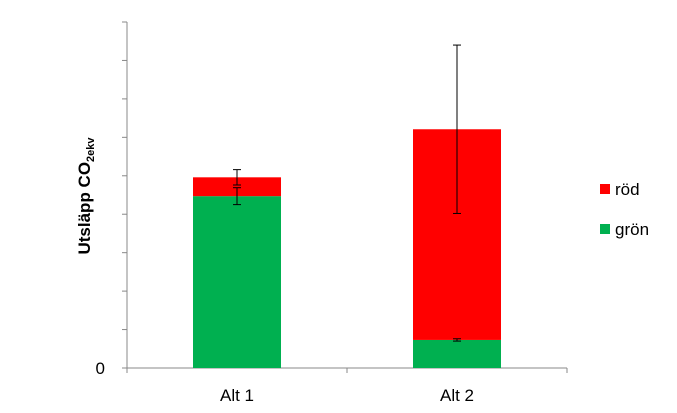 Image resolution: width=677 pixels, height=413 pixels. Describe the element at coordinates (237, 395) in the screenshot. I see `x-tick-label: Alt 1` at that location.